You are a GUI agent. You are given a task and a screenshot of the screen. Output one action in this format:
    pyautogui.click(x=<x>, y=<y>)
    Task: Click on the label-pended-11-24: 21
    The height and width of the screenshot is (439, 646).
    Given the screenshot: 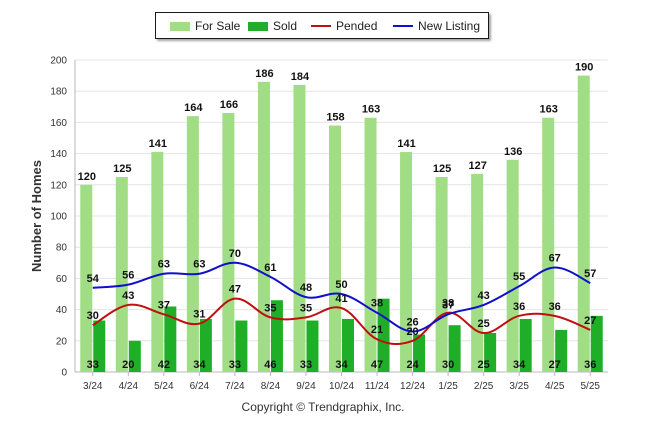 What is the action you would take?
    pyautogui.click(x=377, y=330)
    